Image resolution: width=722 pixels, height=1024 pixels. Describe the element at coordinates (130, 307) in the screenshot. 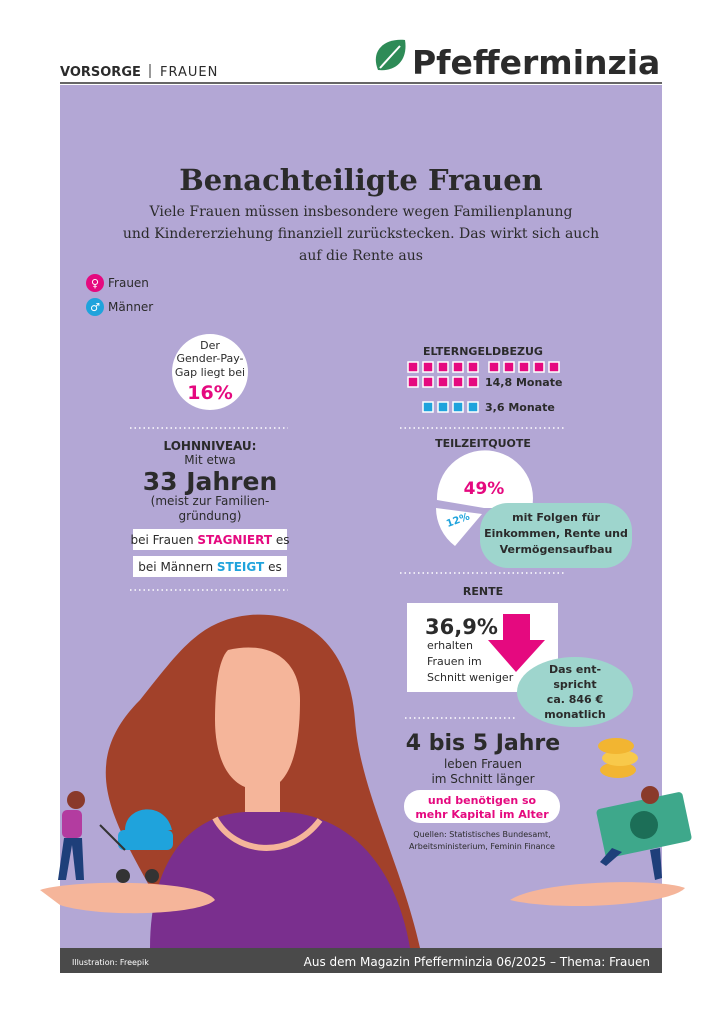

I see `legend-label: Männer` at that location.